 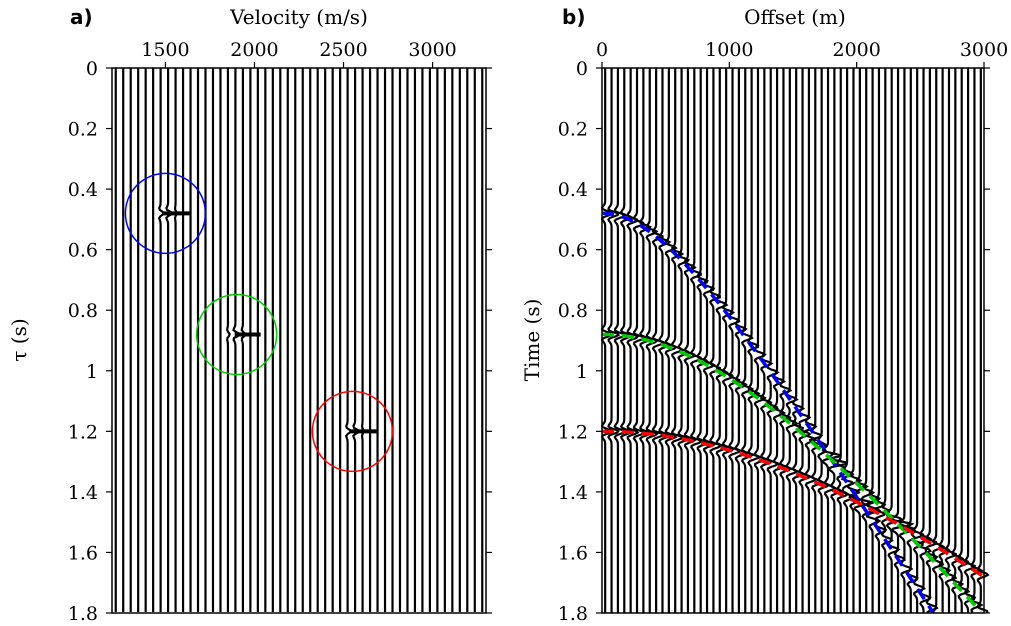 What do you see at coordinates (573, 251) in the screenshot?
I see `panel-b-y-tick-label: 0.6` at bounding box center [573, 251].